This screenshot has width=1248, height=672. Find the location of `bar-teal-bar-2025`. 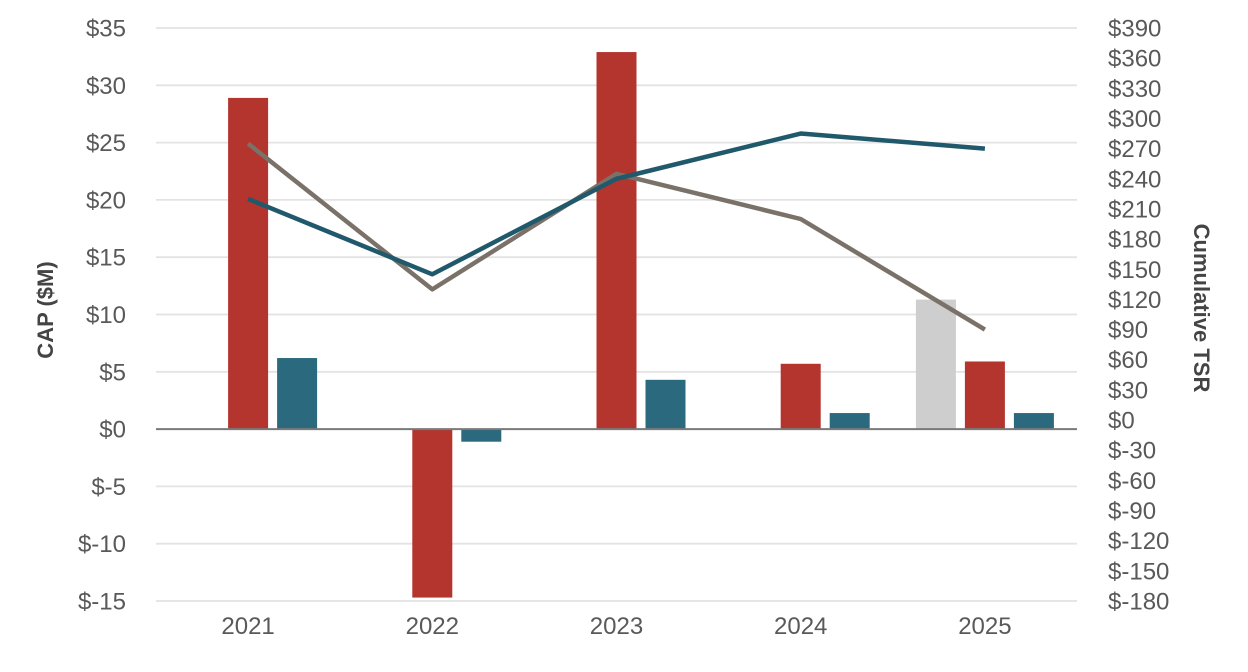

bar-teal-bar-2025 is located at coordinates (1033, 421).